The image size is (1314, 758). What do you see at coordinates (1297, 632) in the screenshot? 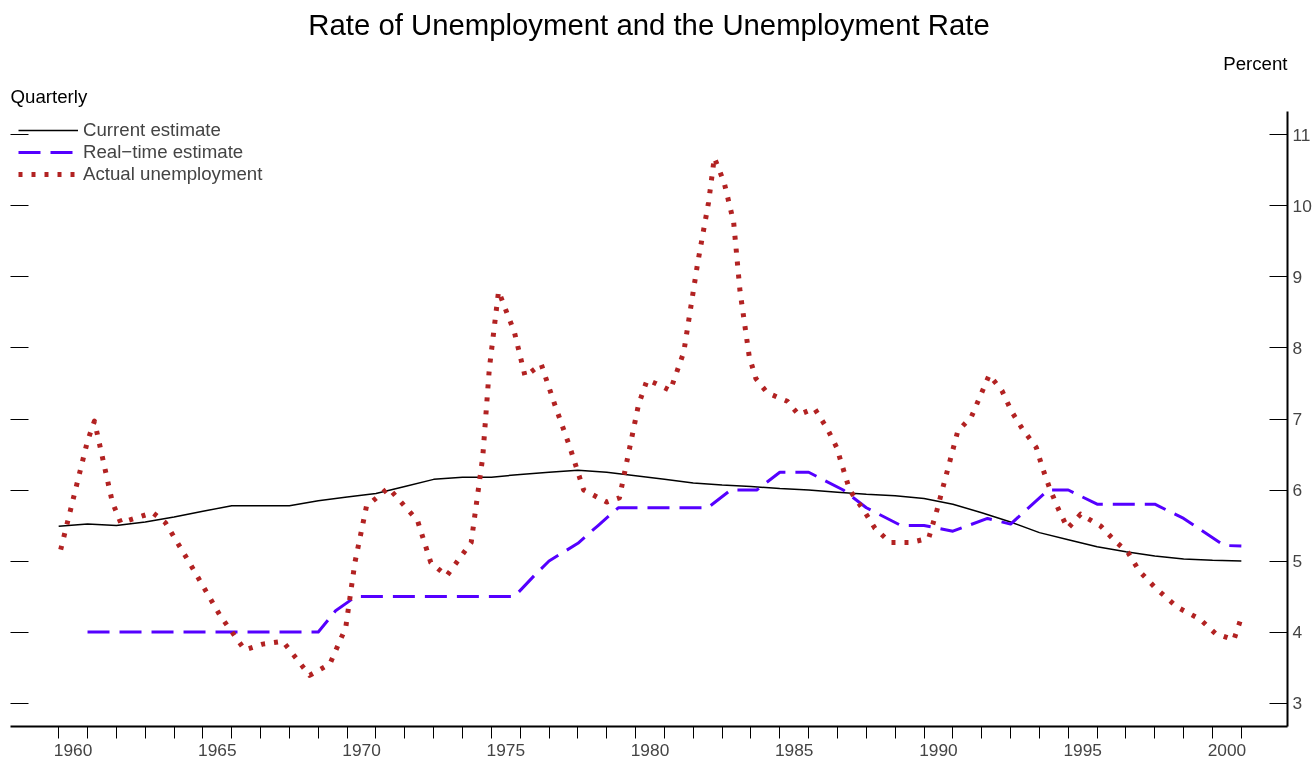
I see `y-tick-label: 4` at bounding box center [1297, 632].